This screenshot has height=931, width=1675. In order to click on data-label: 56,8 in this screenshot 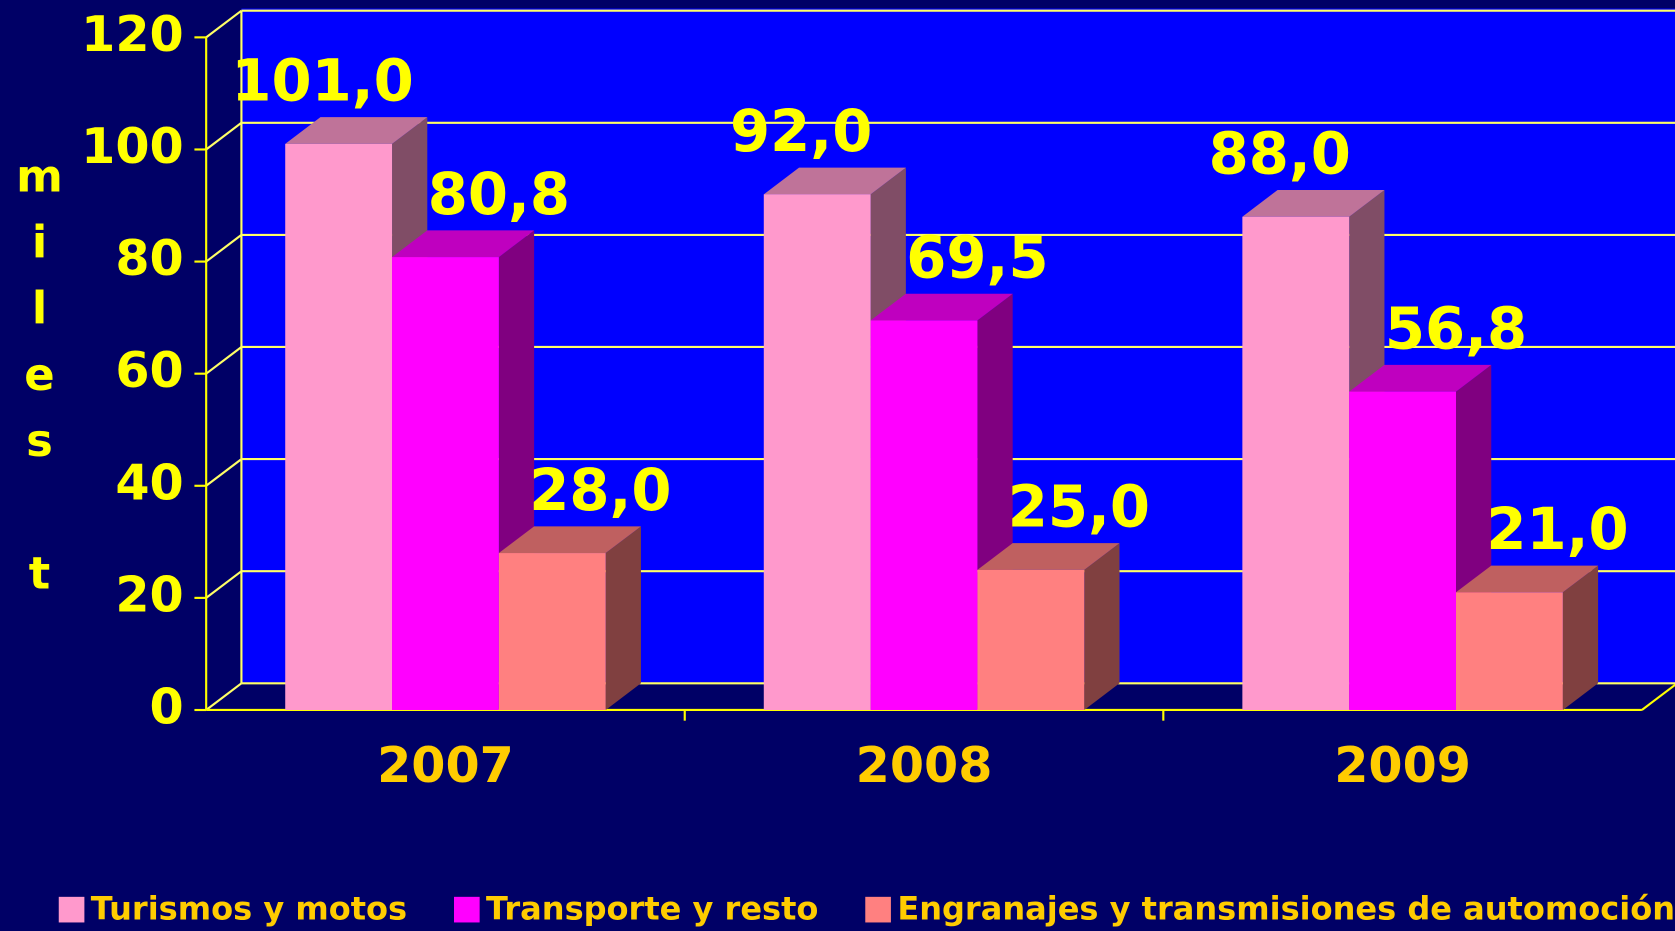, I will do `click(1456, 329)`.